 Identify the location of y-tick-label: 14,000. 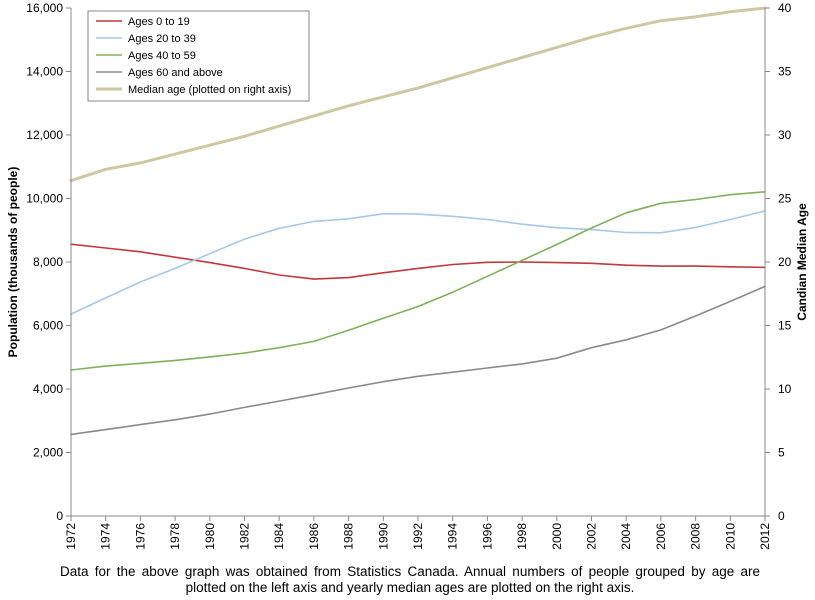
(44, 72).